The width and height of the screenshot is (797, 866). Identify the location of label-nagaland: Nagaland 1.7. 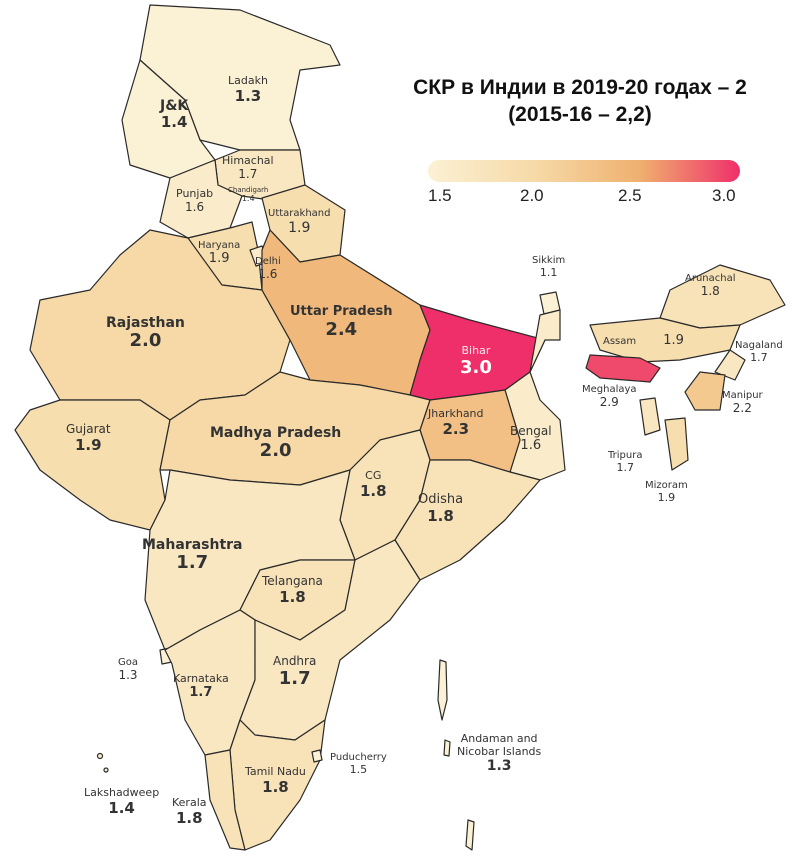
(759, 352).